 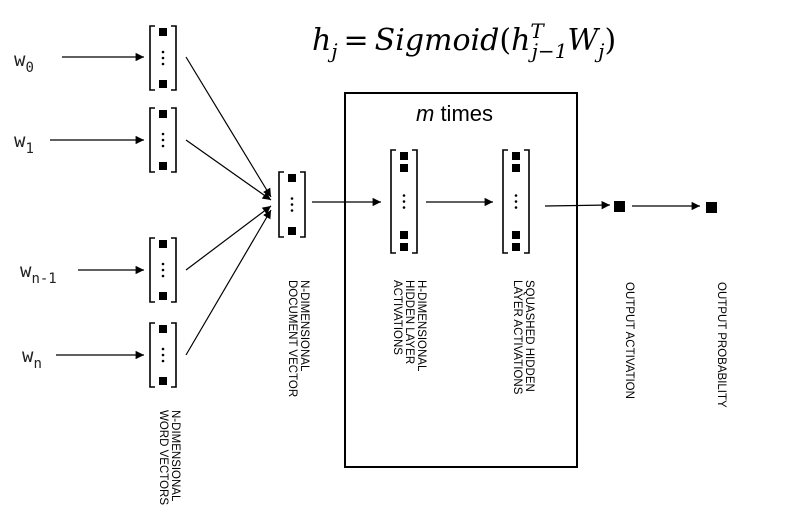 I want to click on vector-w0, so click(x=163, y=58).